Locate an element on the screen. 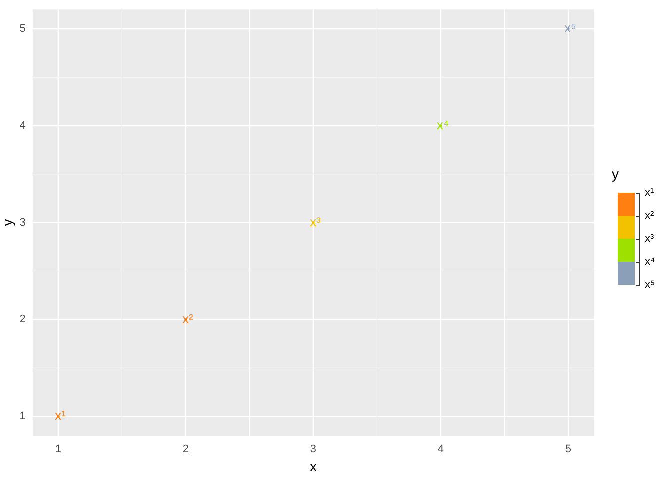 The image size is (672, 480). x-tick-label: 3 is located at coordinates (313, 450).